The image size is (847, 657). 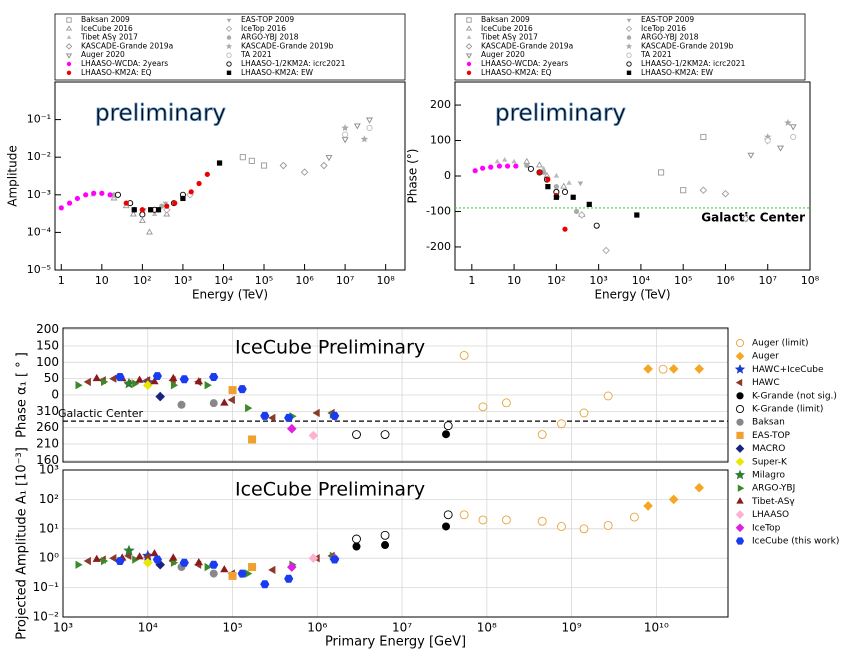 I want to click on legend-label: LHAASO-KM2A: EQ, so click(x=116, y=72).